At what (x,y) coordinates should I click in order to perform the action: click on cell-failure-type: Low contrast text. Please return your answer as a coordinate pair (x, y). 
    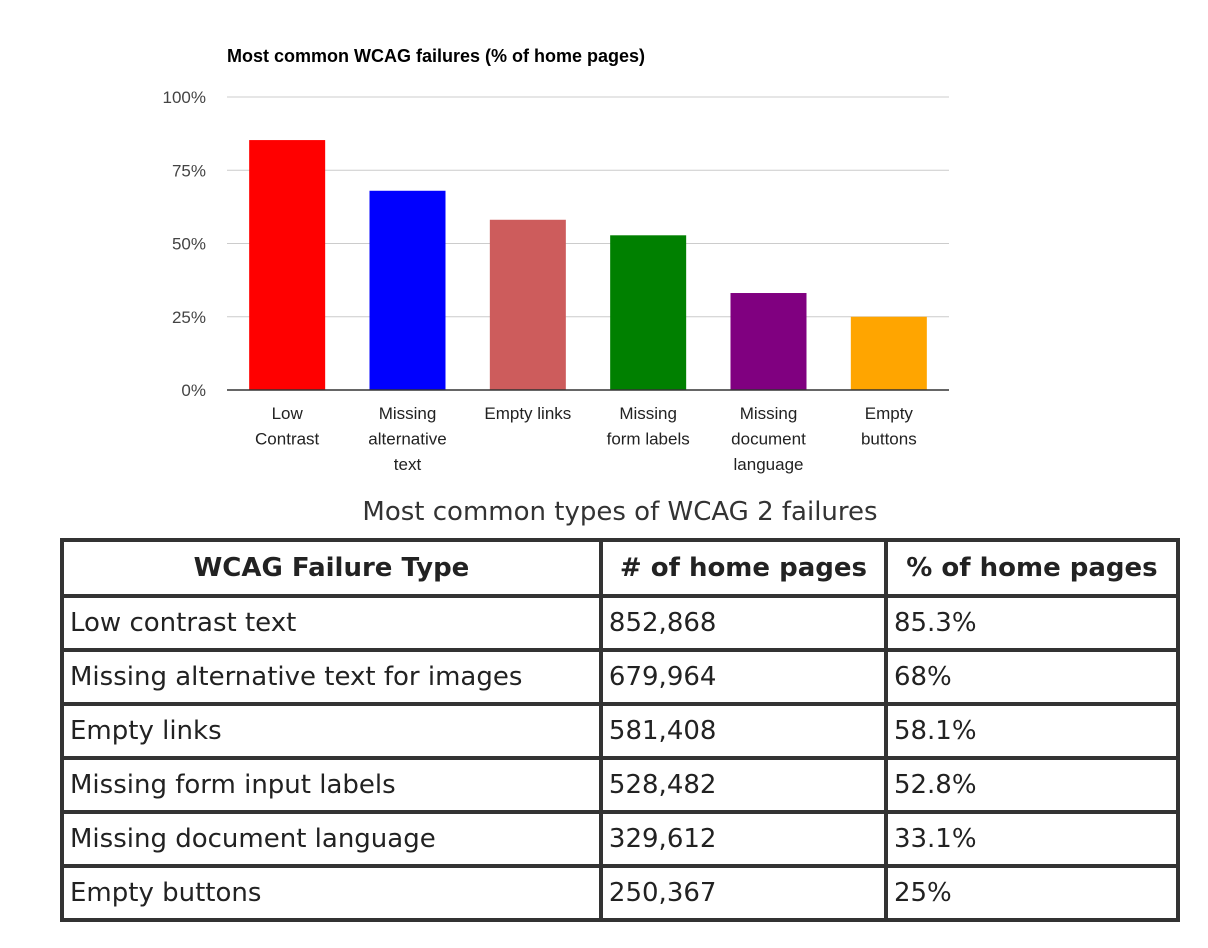
    Looking at the image, I should click on (331, 623).